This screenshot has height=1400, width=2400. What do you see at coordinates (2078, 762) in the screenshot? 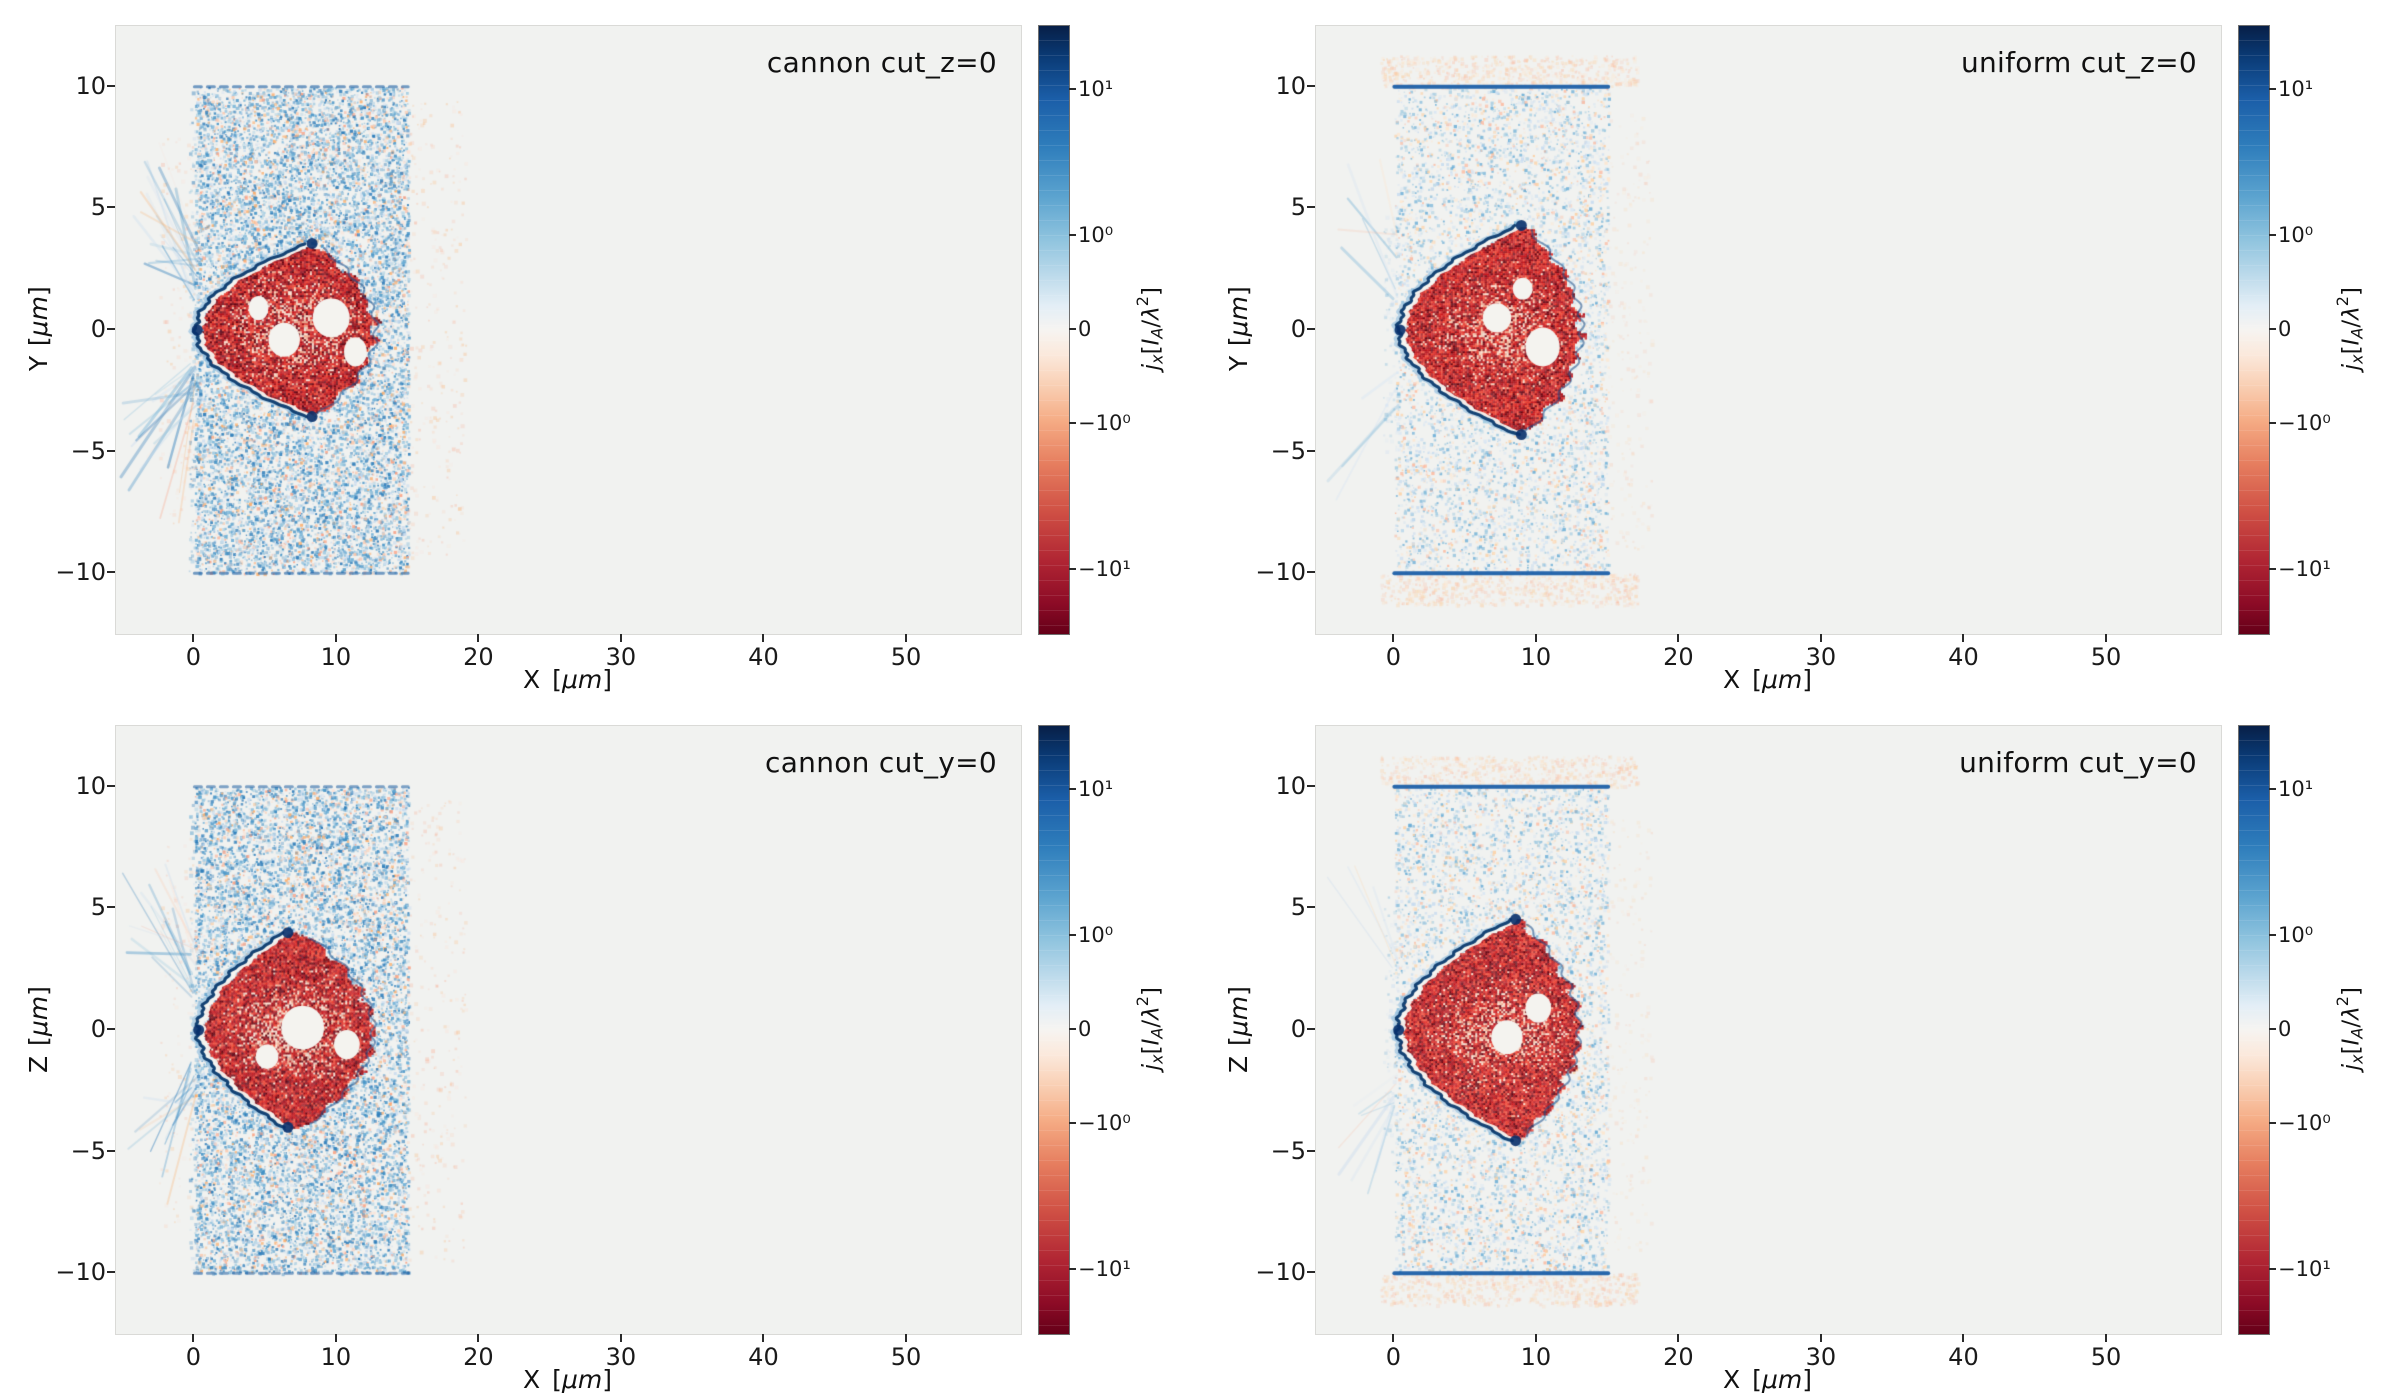
I see `panel-title: uniform cut_y=0` at bounding box center [2078, 762].